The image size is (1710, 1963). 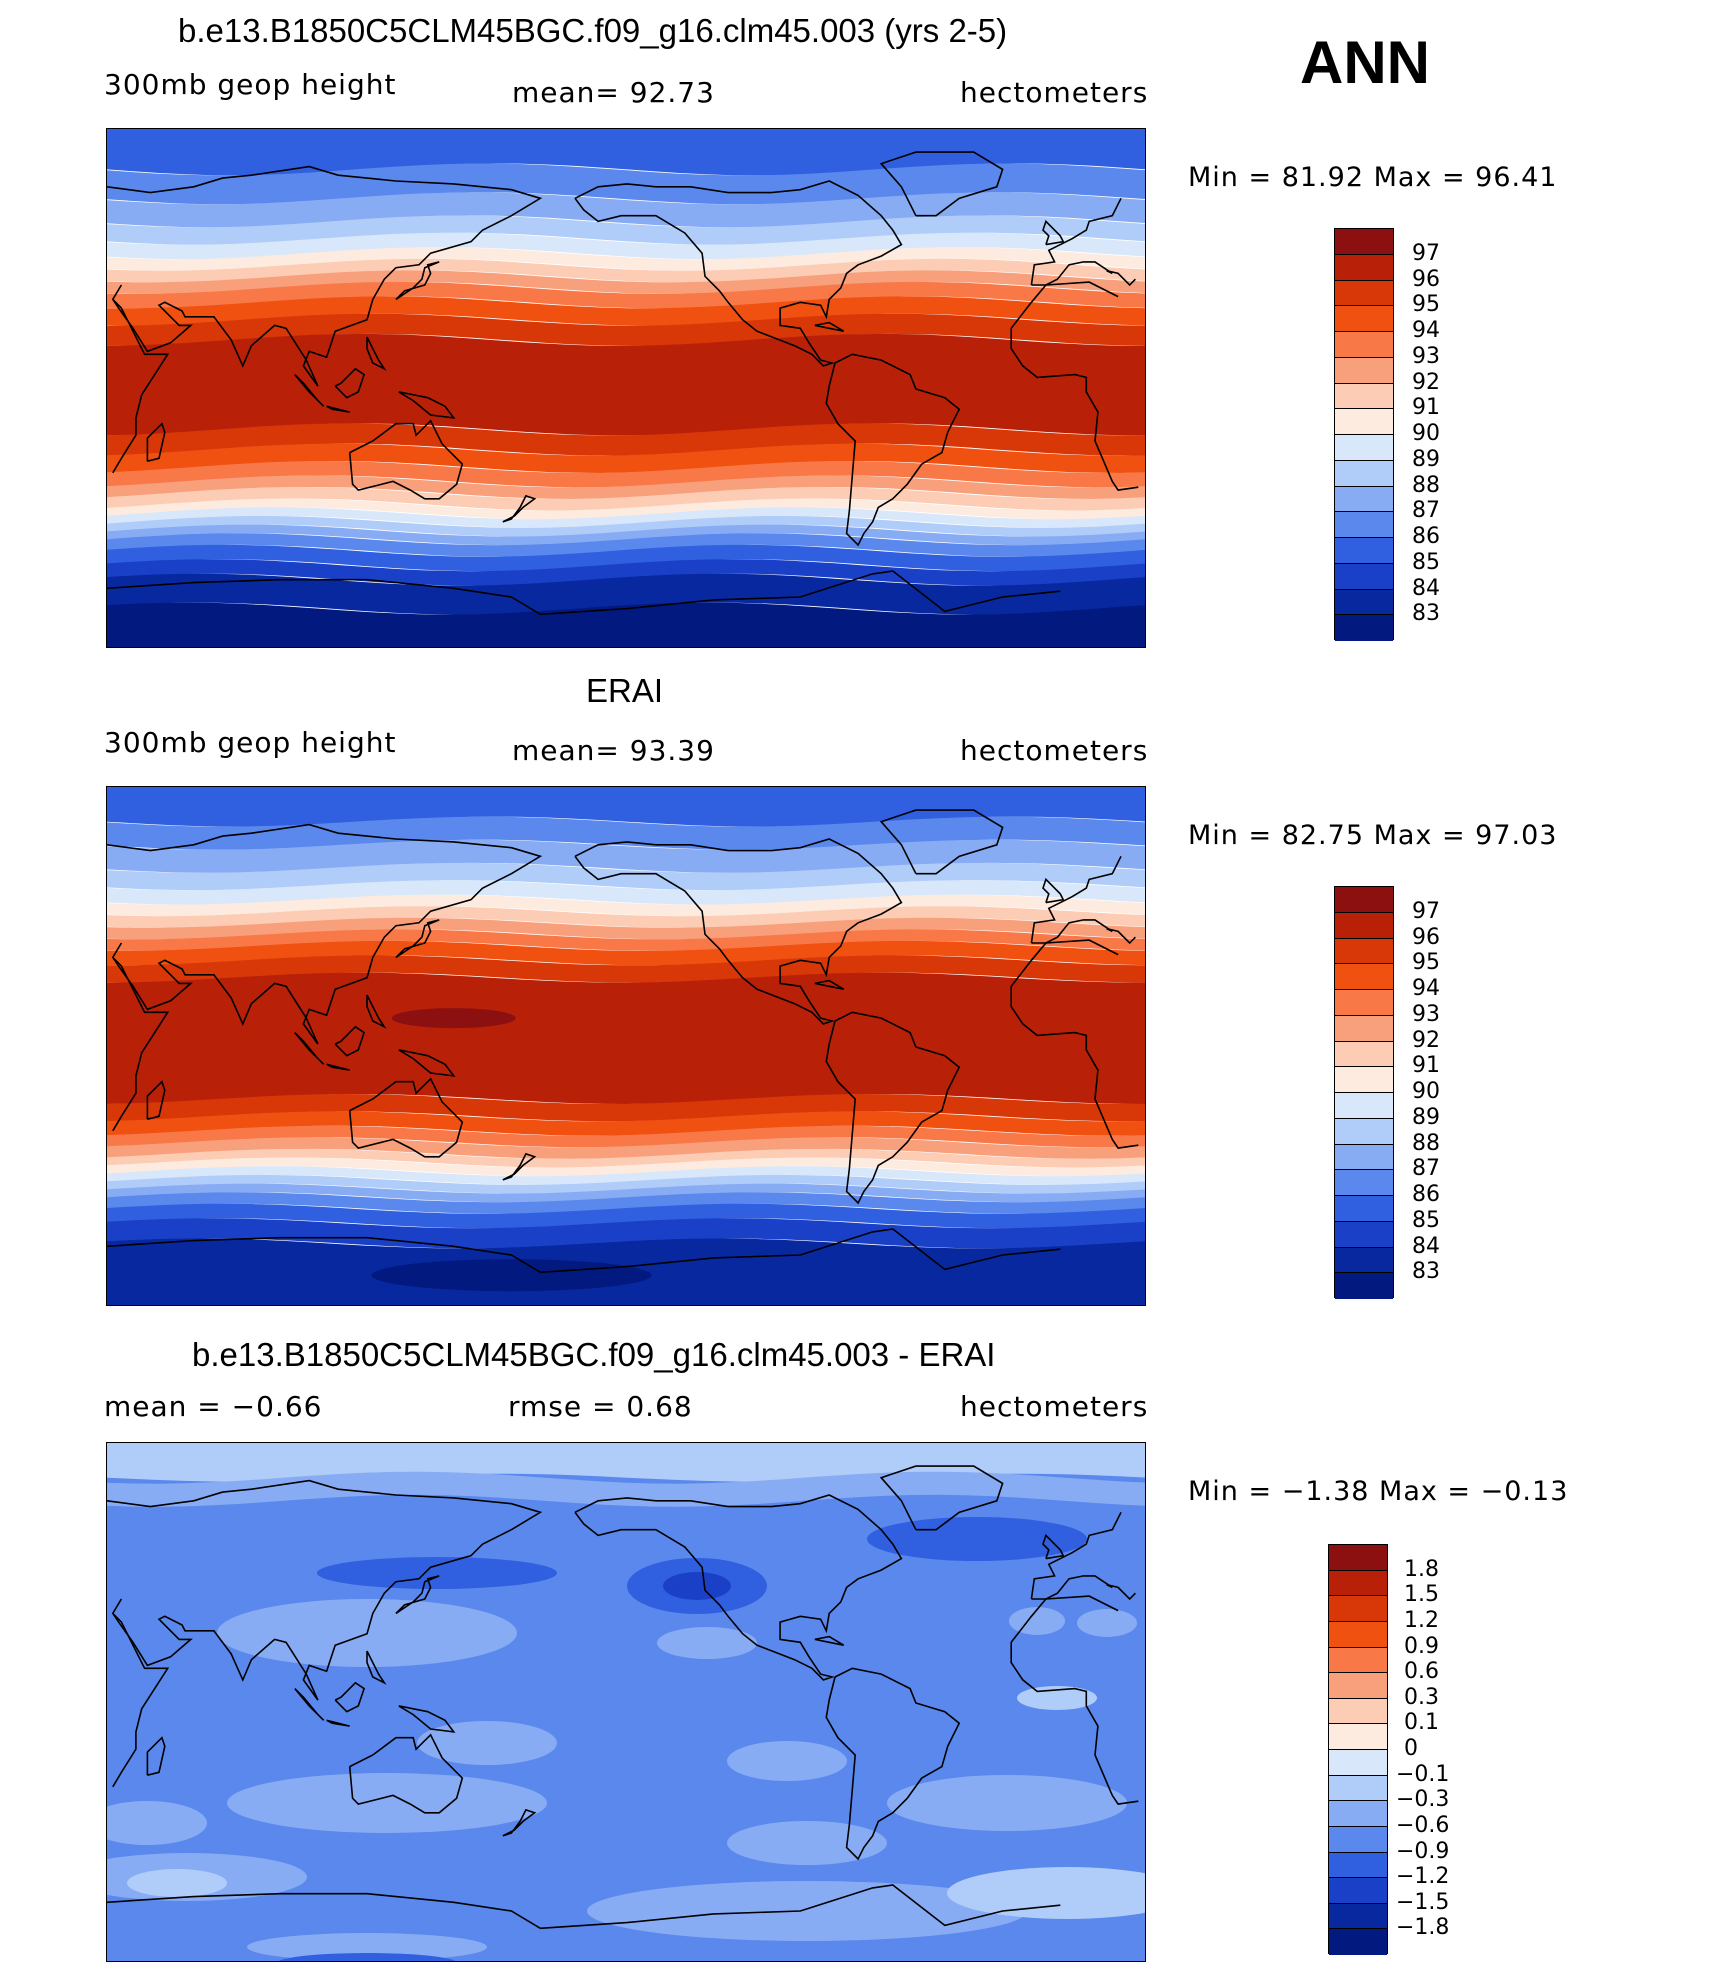 I want to click on colorbar-tick-label: 91, so click(x=1426, y=1066).